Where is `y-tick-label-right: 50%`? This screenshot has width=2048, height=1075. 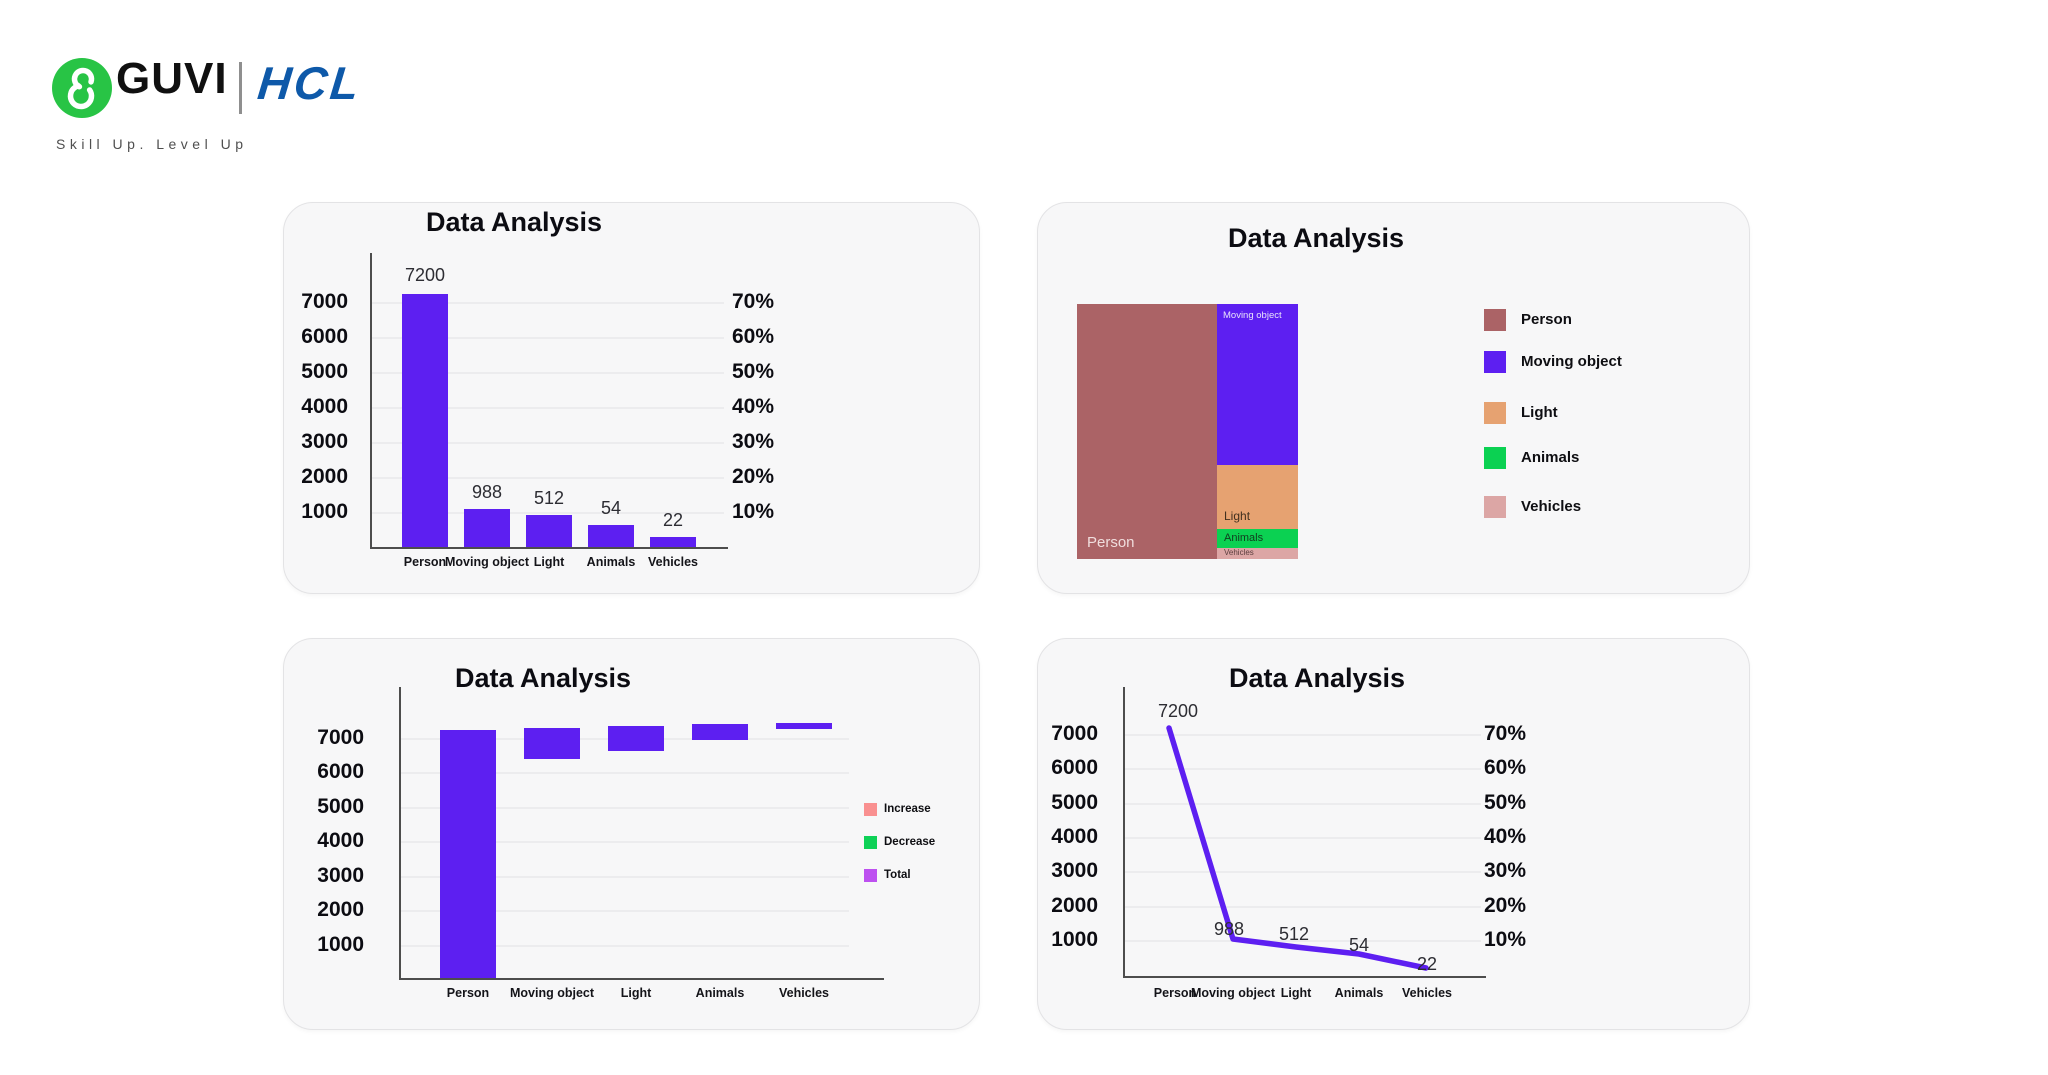
y-tick-label-right: 50% is located at coordinates (753, 371).